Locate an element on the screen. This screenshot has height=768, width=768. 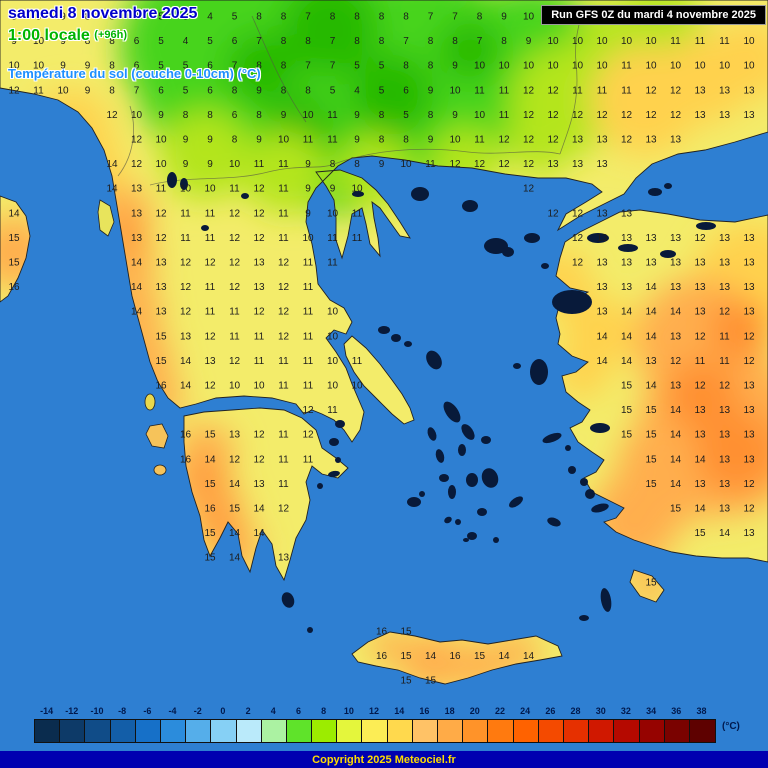
legend-tick-label: 2 is located at coordinates (248, 711).